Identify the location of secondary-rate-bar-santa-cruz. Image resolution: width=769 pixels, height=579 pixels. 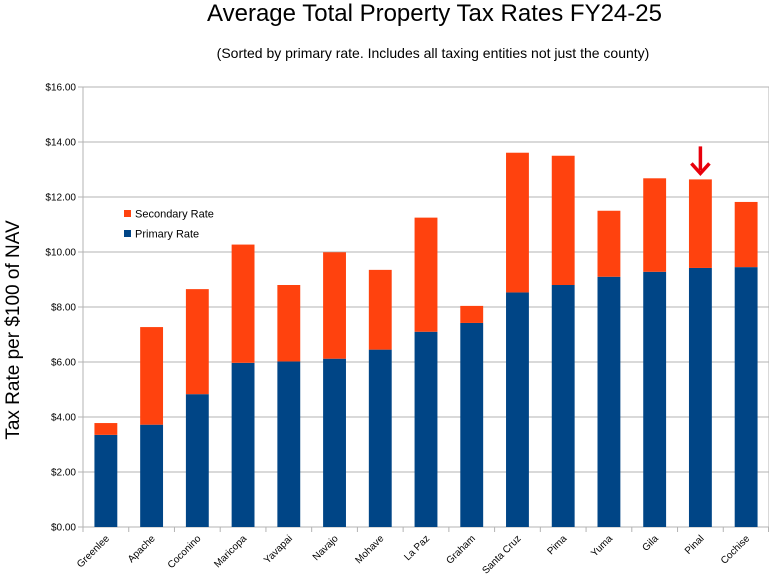
(517, 222).